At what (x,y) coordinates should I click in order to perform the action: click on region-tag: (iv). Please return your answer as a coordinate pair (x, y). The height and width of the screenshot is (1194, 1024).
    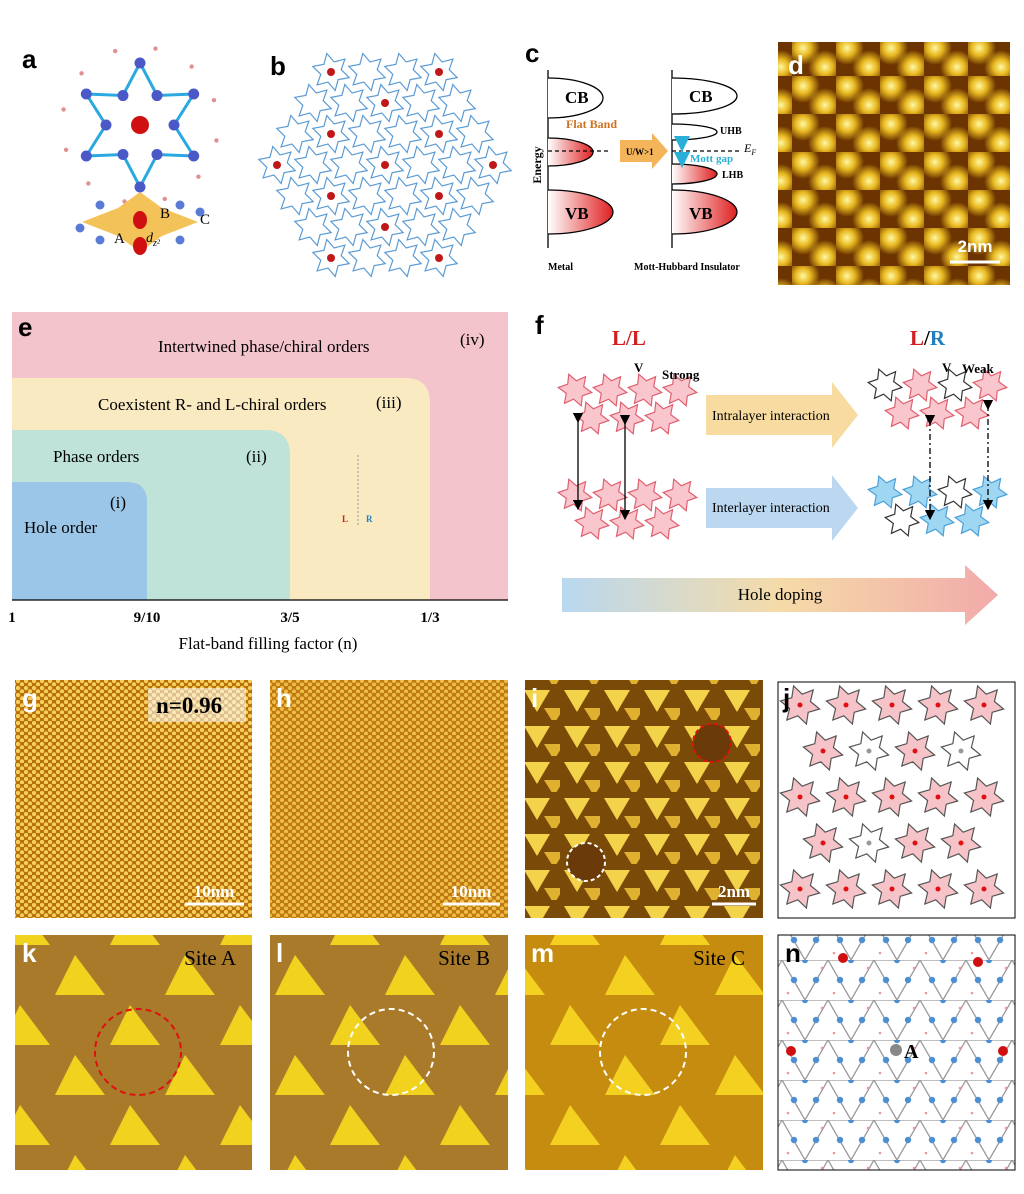
    Looking at the image, I should click on (472, 339).